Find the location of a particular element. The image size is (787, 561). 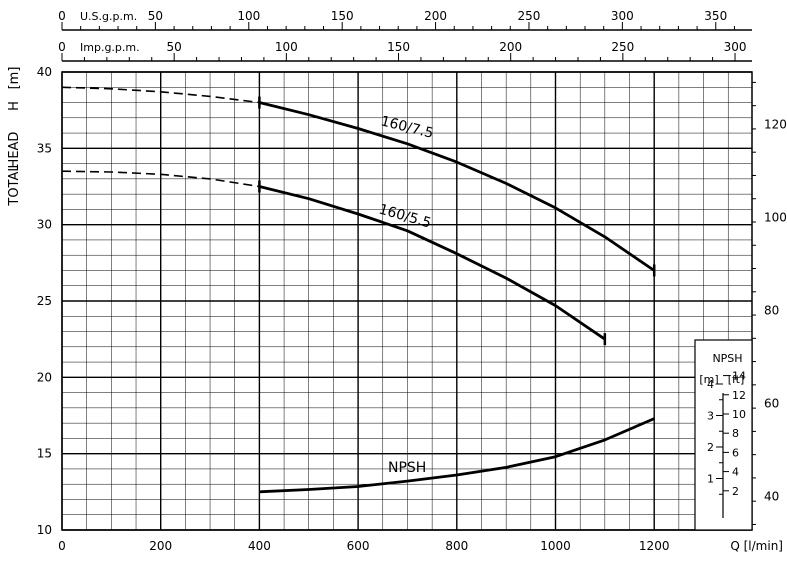

y-axis-title-part: H is located at coordinates (14, 106).